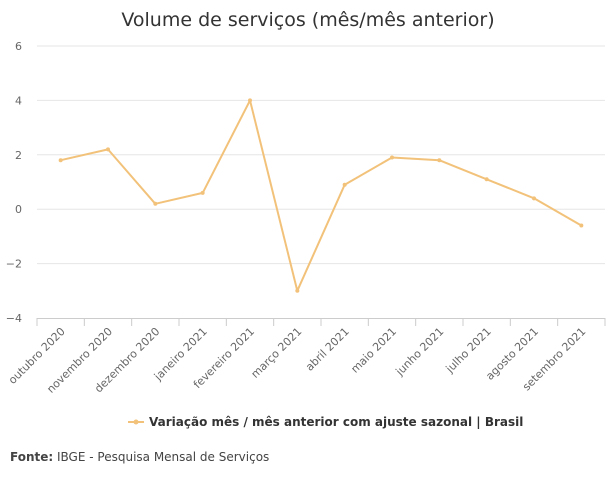 The width and height of the screenshot is (616, 477). What do you see at coordinates (307, 20) in the screenshot?
I see `chart-title: Volume de serviços (mês/mês anterior)` at bounding box center [307, 20].